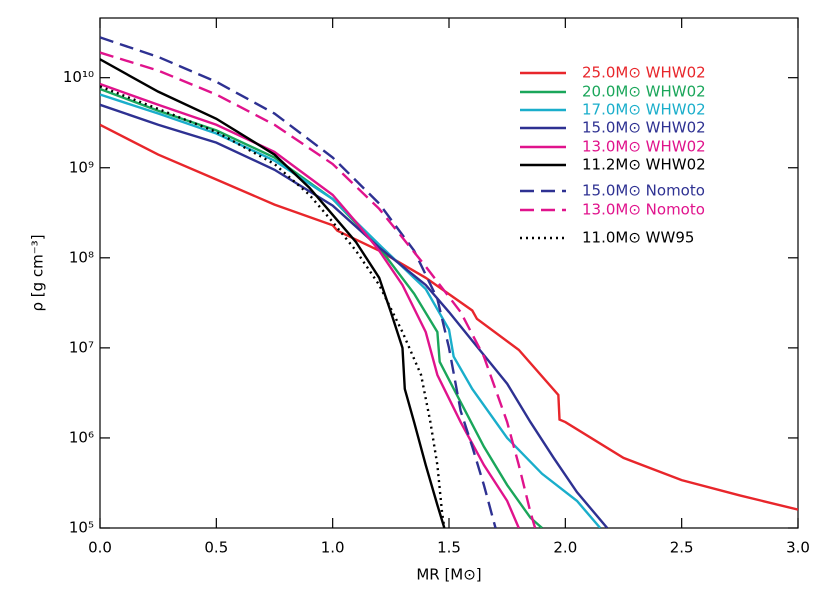 This screenshot has width=830, height=593. Describe the element at coordinates (565, 548) in the screenshot. I see `x-tick-label: 2.0` at that location.